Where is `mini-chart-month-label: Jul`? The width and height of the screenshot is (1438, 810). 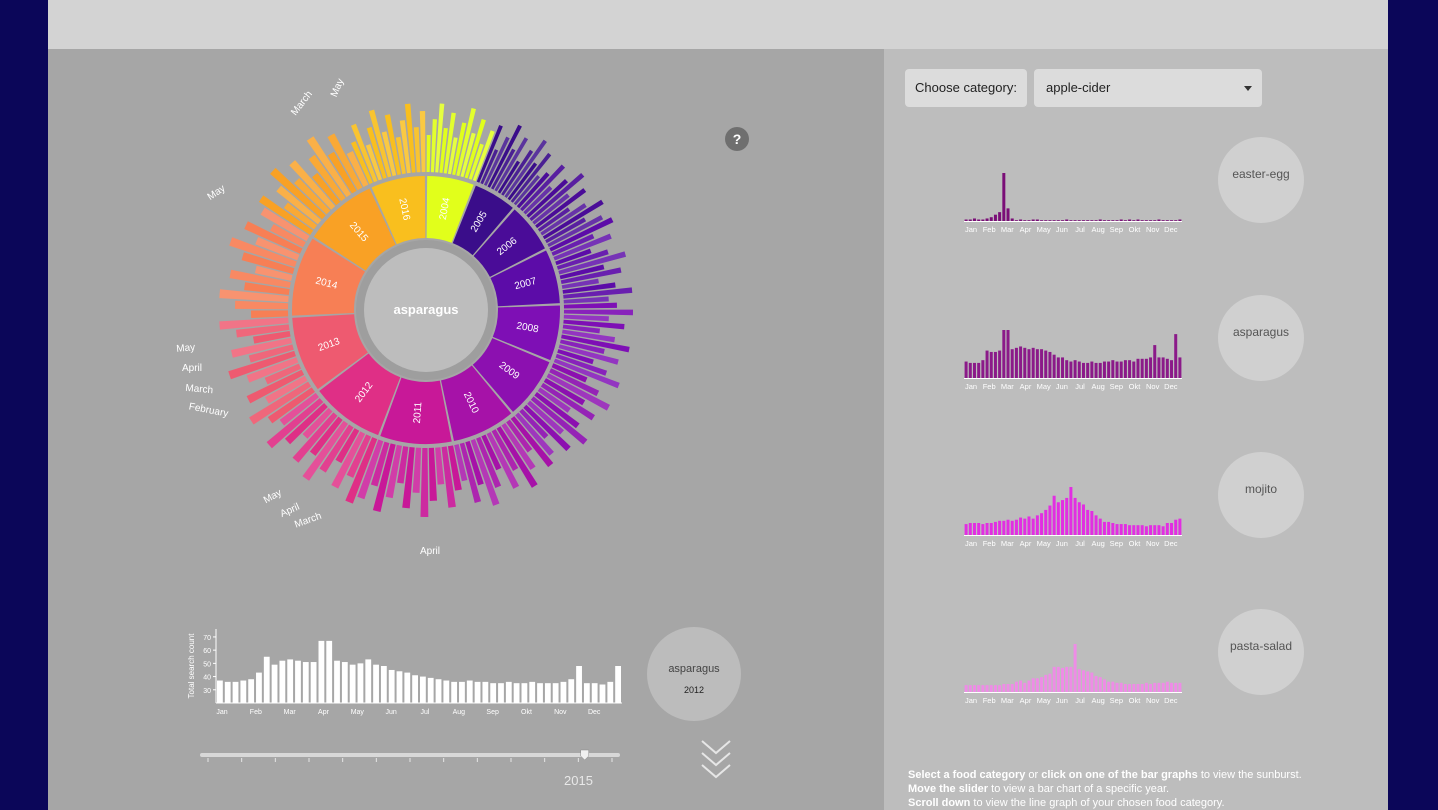
mini-chart-month-label: Jul is located at coordinates (1080, 543).